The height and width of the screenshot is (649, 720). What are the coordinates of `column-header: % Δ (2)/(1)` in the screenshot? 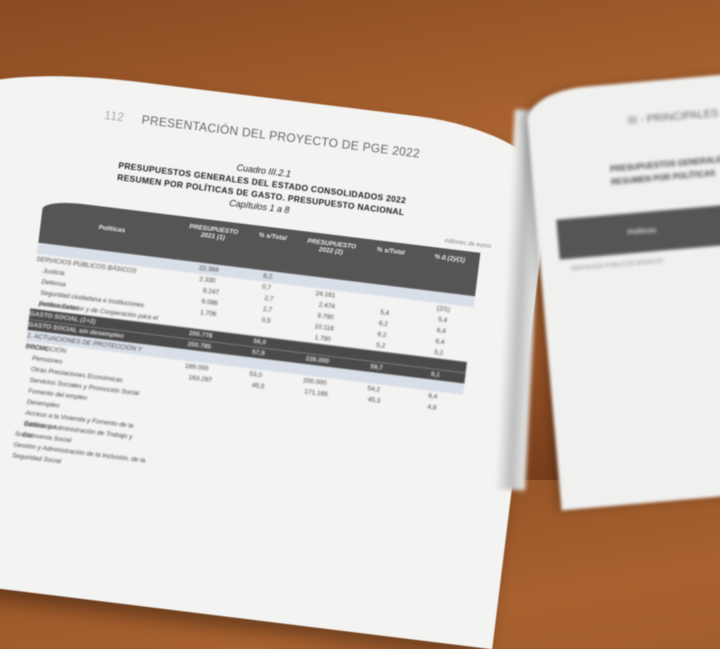 It's located at (449, 259).